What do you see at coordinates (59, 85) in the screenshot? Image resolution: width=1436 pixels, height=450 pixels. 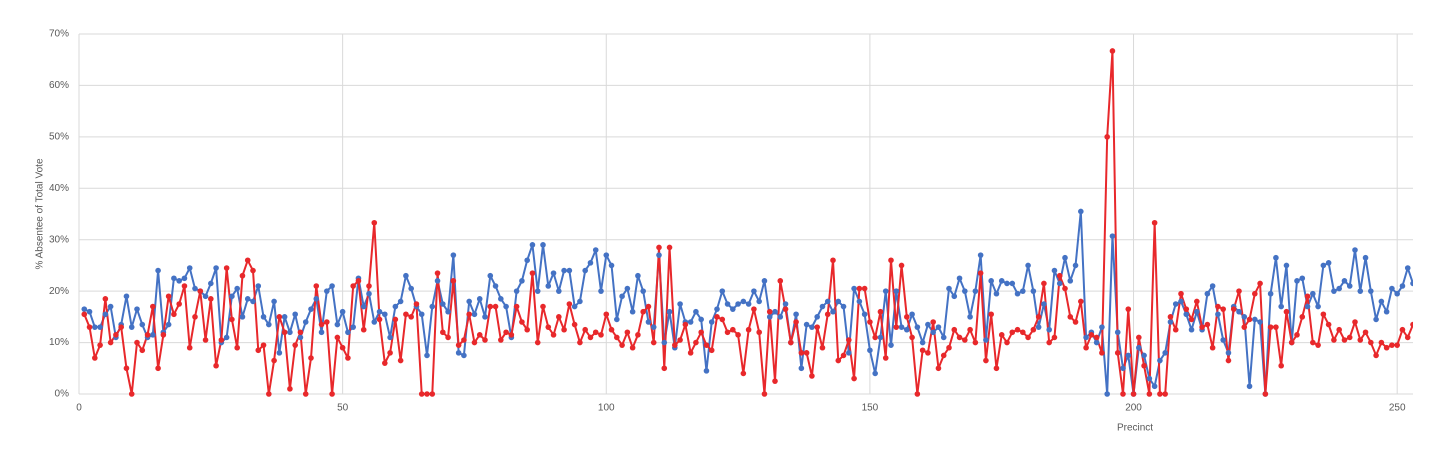 I see `y-tick-label: 60%` at bounding box center [59, 85].